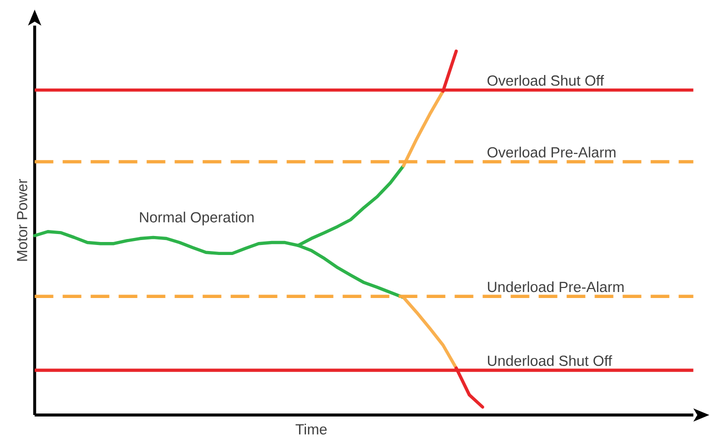 The height and width of the screenshot is (447, 714). I want to click on y-axis-title: Motor Power, so click(22, 220).